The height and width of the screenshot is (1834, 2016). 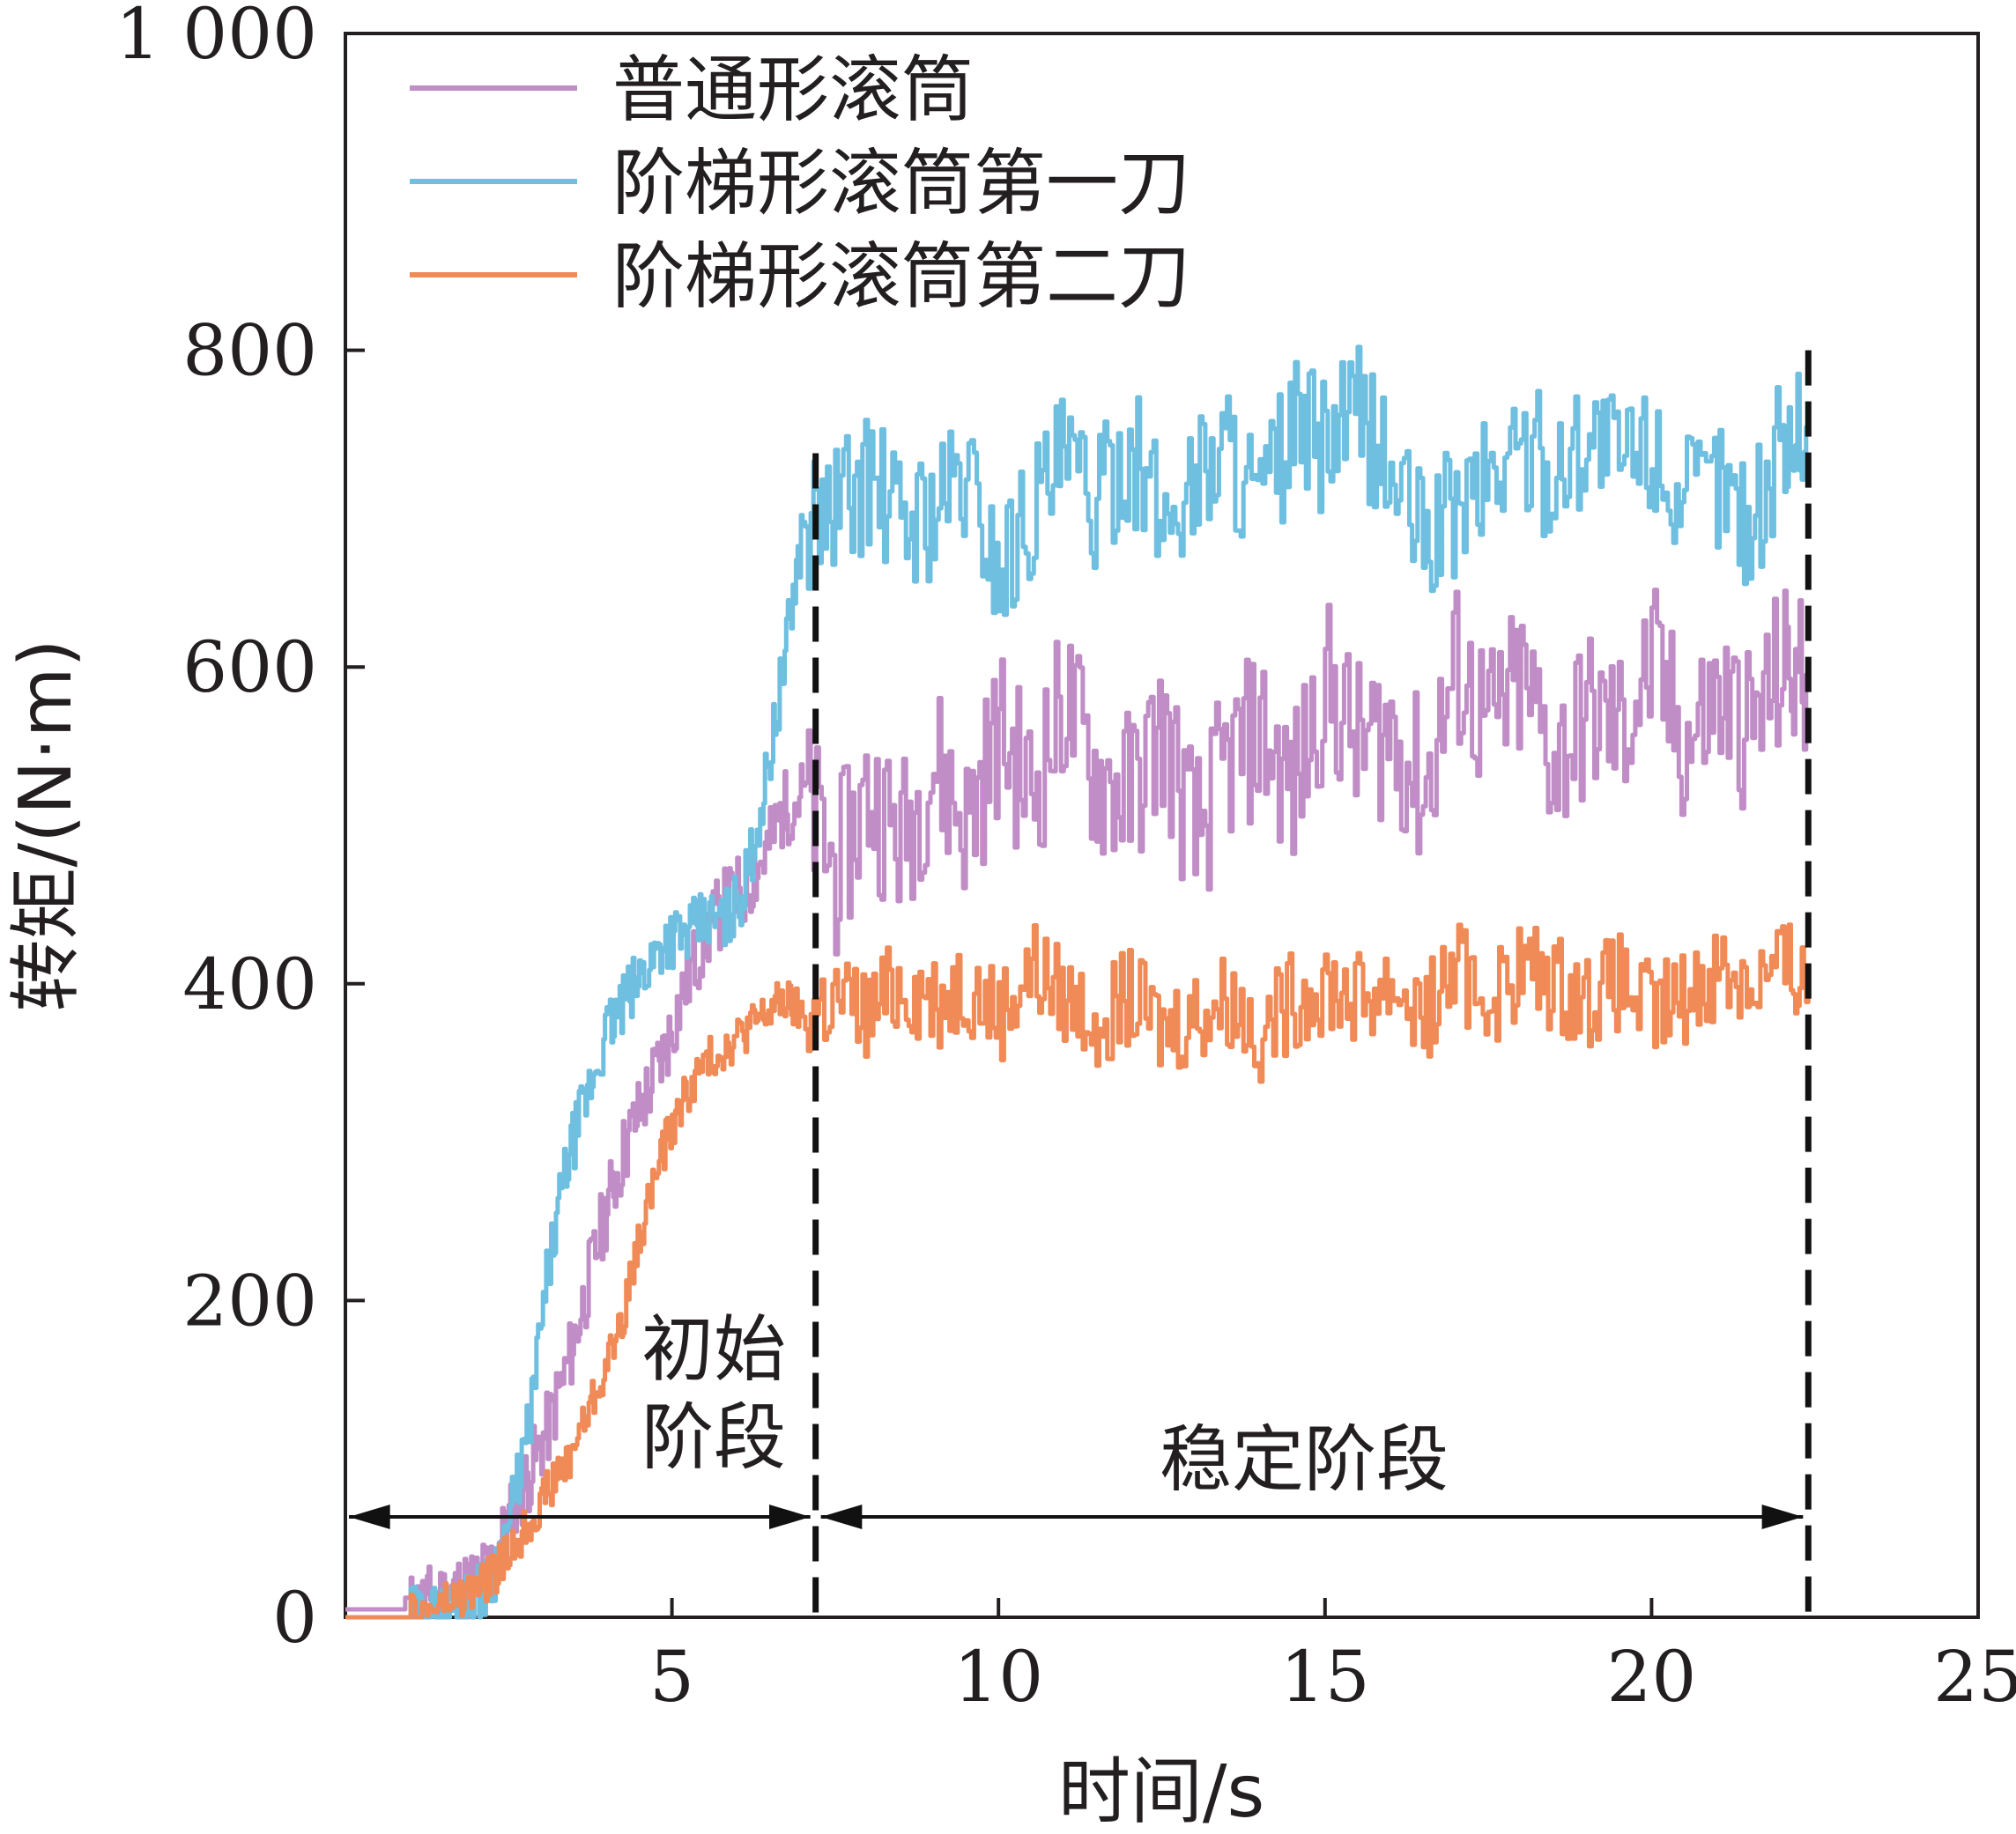 What do you see at coordinates (294, 1618) in the screenshot?
I see `y-tick-label: 0` at bounding box center [294, 1618].